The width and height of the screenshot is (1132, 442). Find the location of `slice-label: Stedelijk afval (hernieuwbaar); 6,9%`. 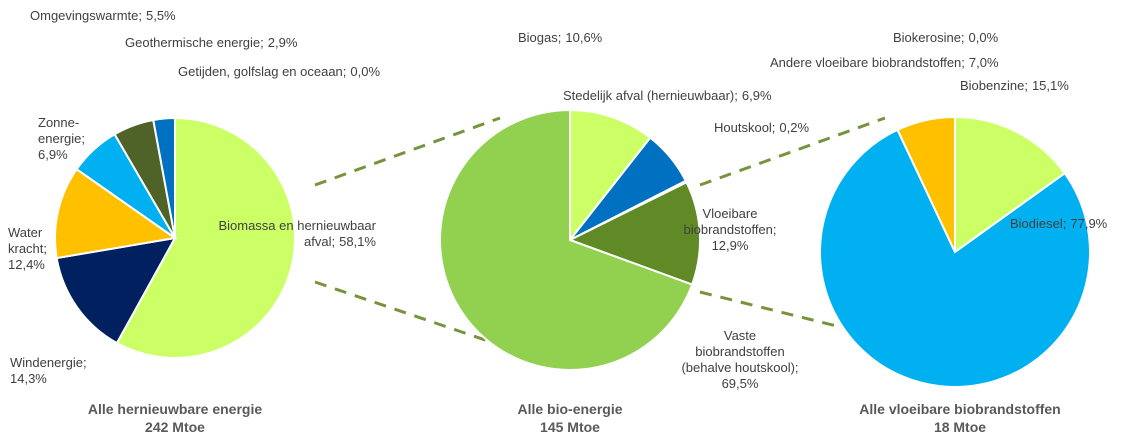

slice-label: Stedelijk afval (hernieuwbaar); 6,9% is located at coordinates (667, 96).